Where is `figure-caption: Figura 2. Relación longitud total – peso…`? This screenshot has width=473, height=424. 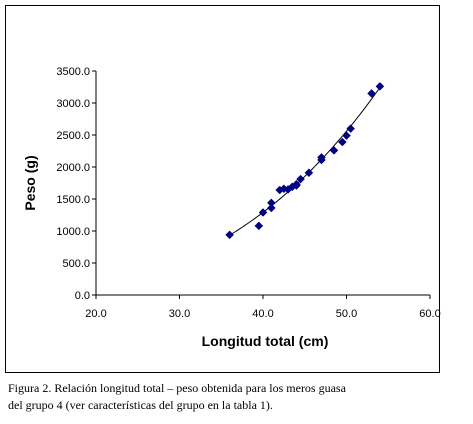 figure-caption: Figura 2. Relación longitud total – peso… is located at coordinates (228, 397).